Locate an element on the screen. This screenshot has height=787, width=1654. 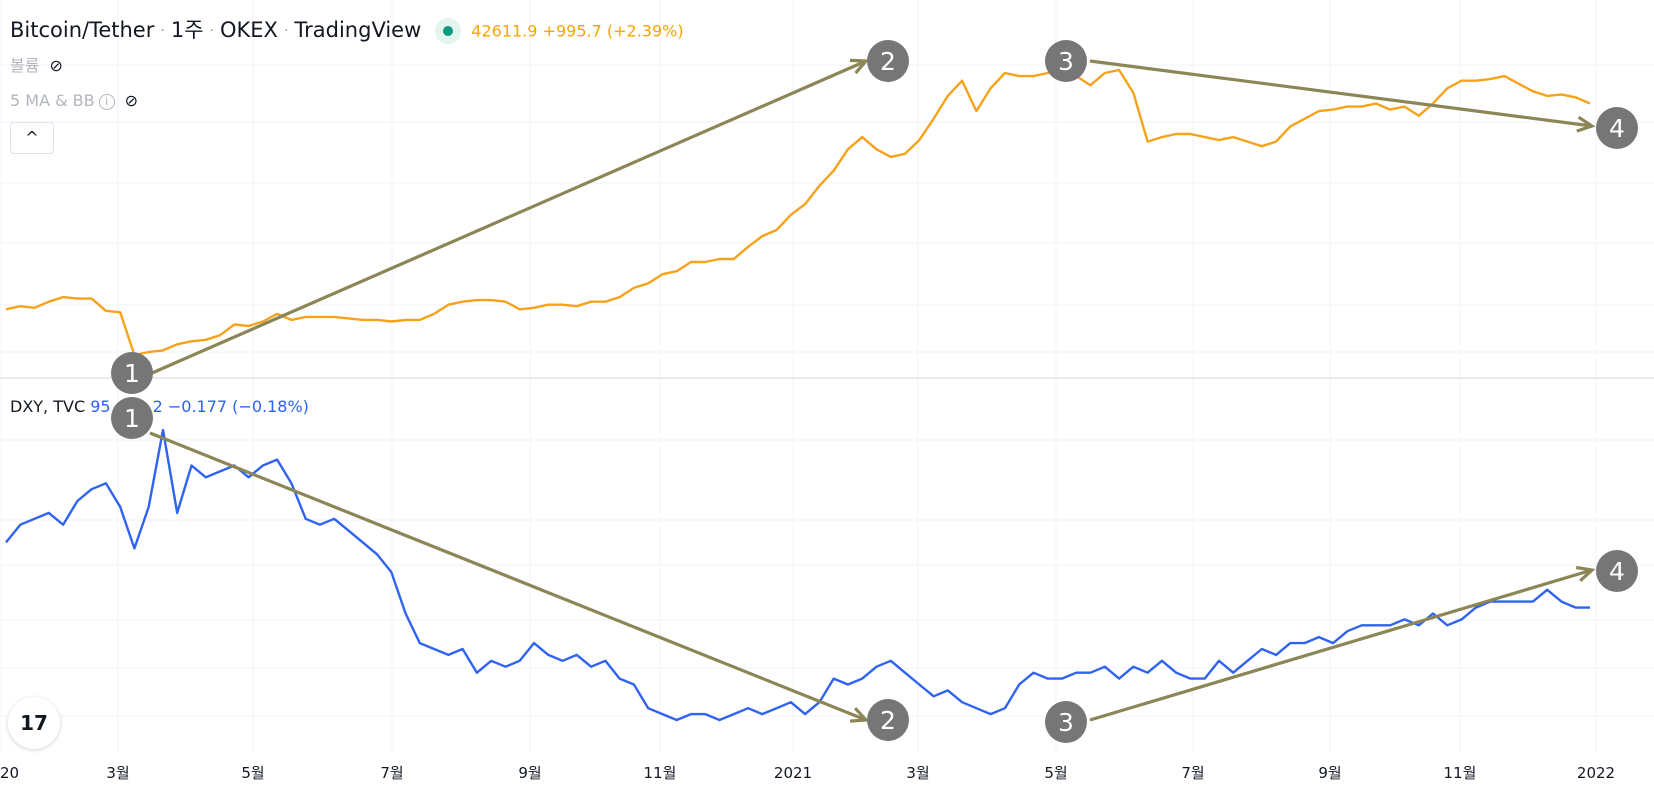
arrow-btc-1-2-head is located at coordinates (859, 66).